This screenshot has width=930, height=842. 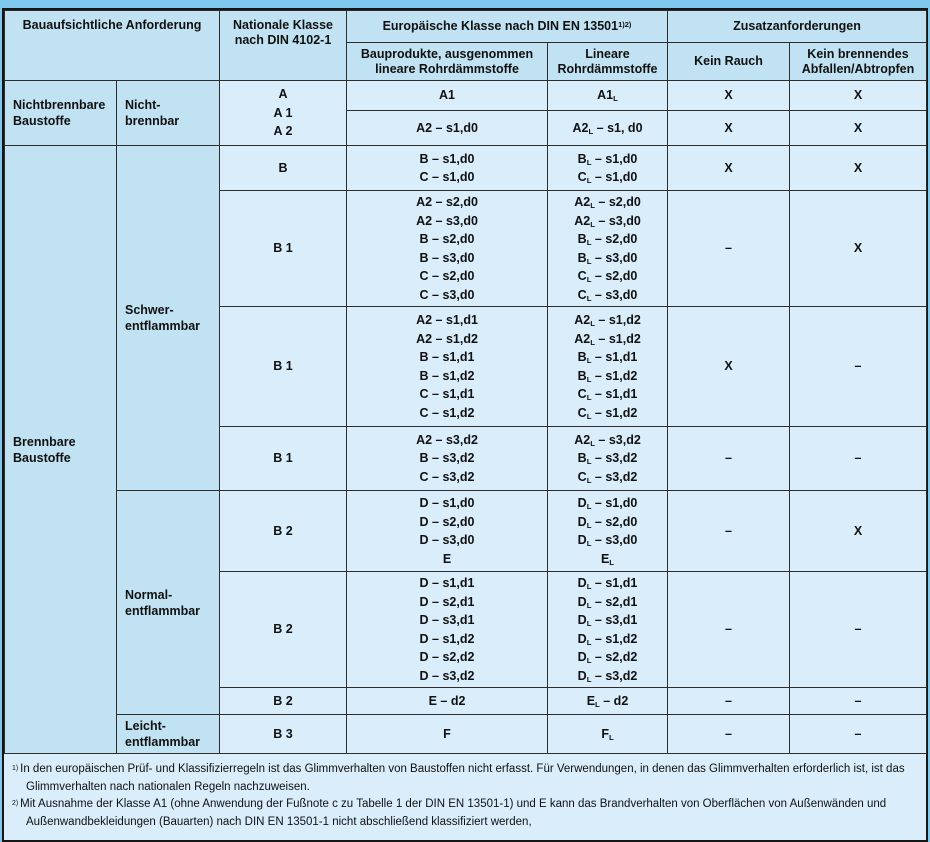 I want to click on header-europaeische-klasse: Europäische Klasse nach DIN EN 135011)2), so click(x=507, y=26).